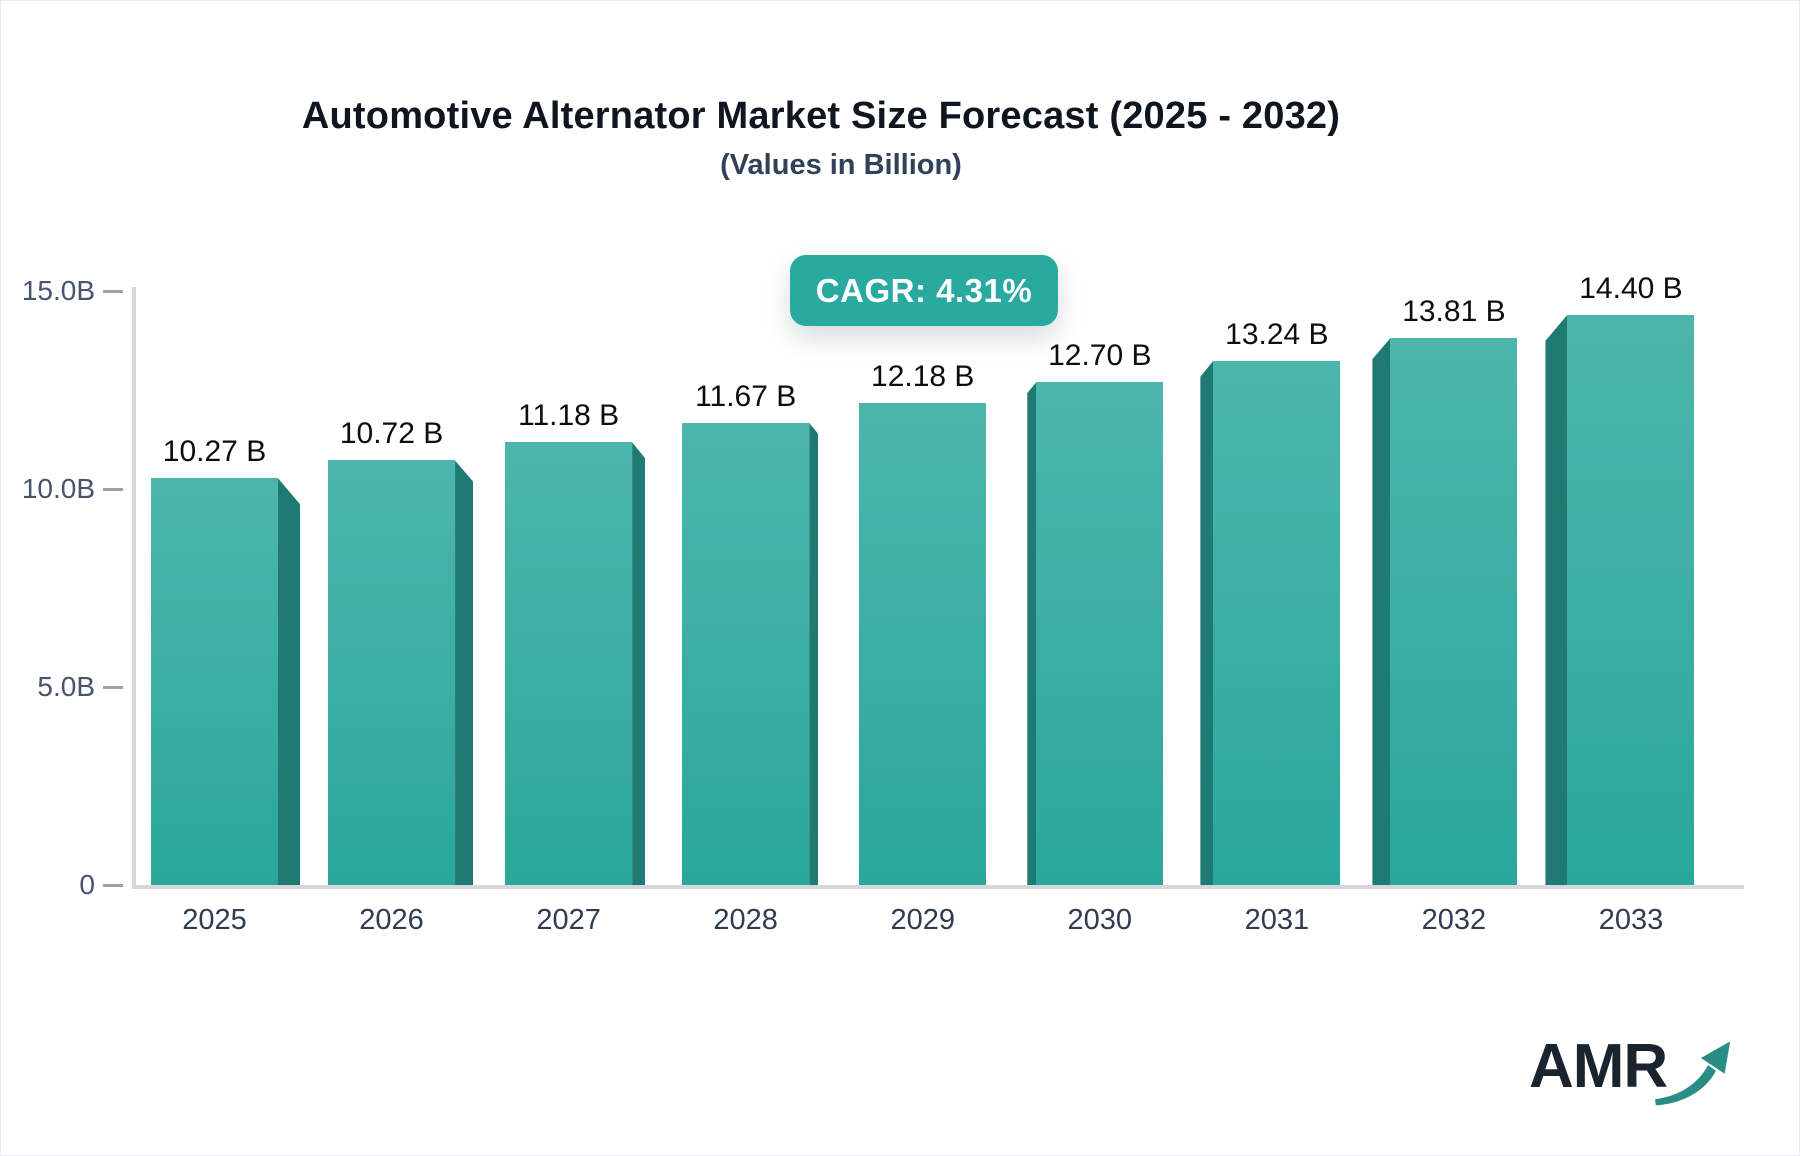  I want to click on x-tick-label: 2033, so click(1631, 920).